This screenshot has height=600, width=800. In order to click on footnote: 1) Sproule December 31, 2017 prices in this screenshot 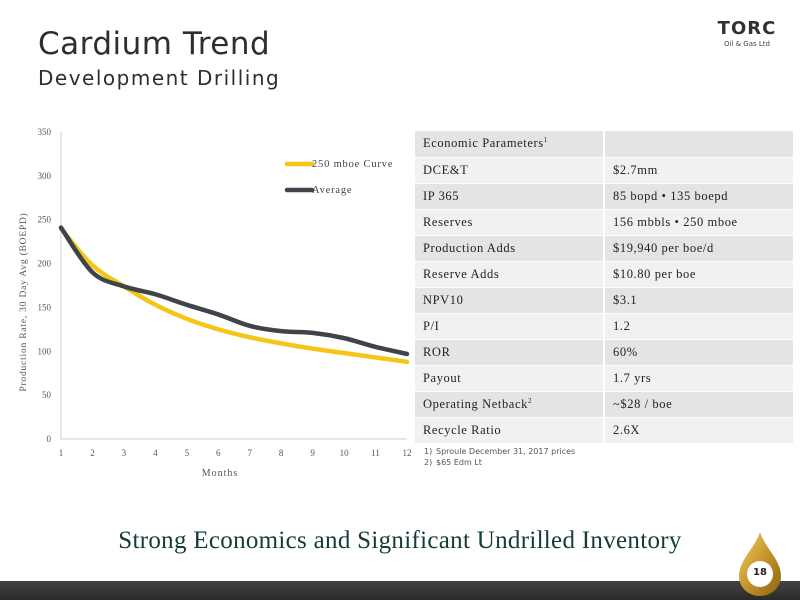, I will do `click(499, 451)`.